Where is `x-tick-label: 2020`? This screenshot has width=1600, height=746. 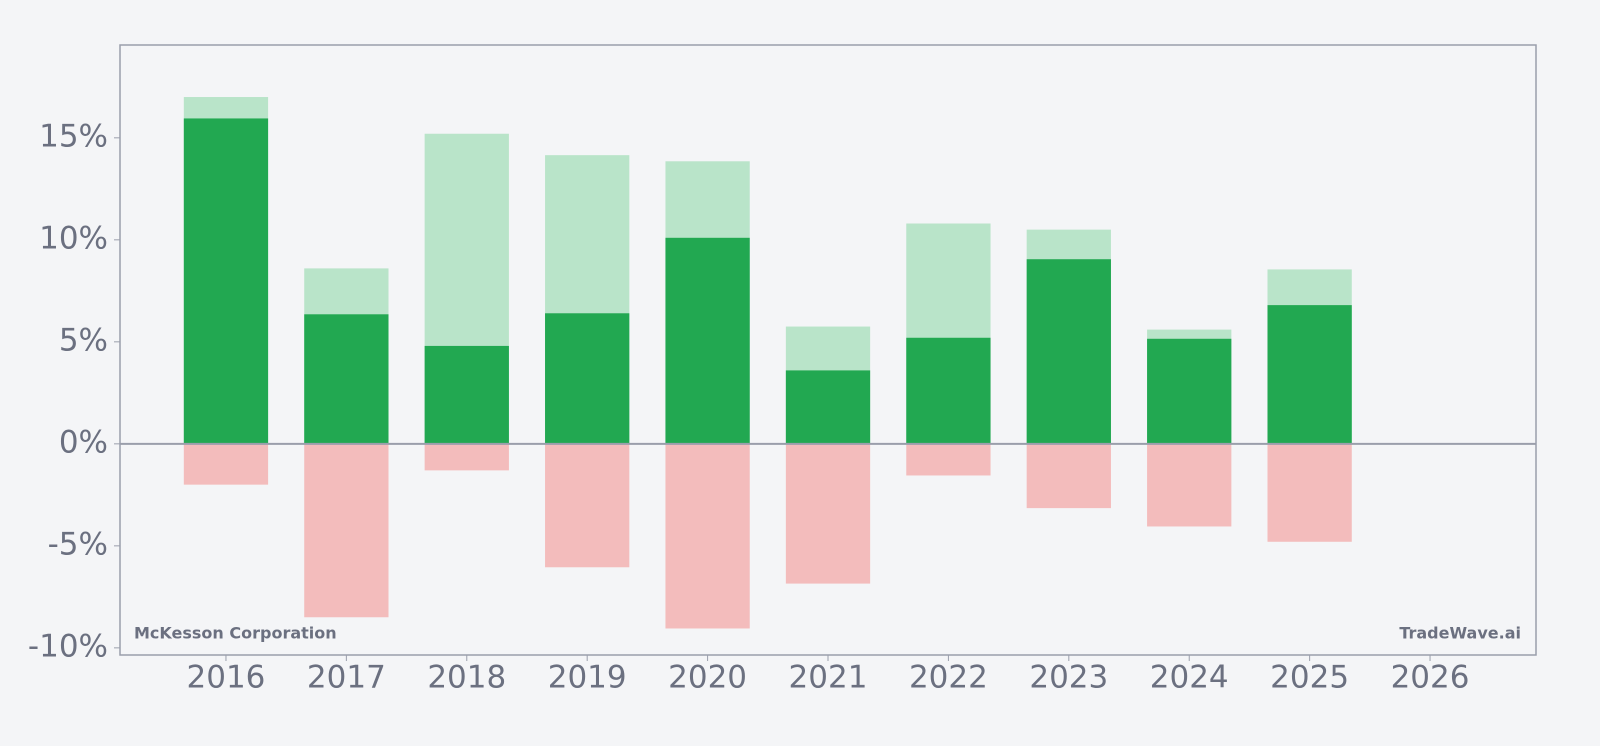 x-tick-label: 2020 is located at coordinates (707, 678).